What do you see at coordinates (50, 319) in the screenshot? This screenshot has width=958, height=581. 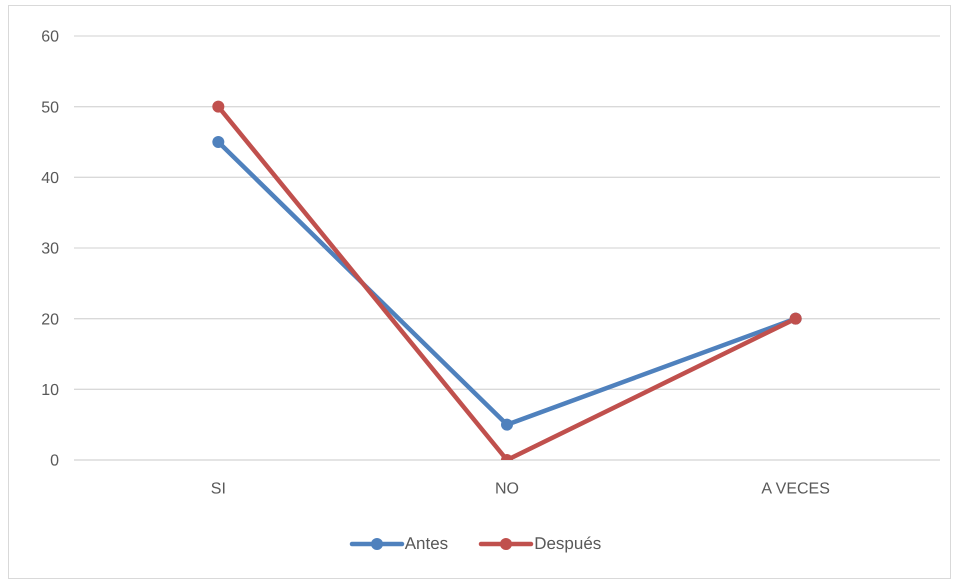 I see `y-tick-label: 20` at bounding box center [50, 319].